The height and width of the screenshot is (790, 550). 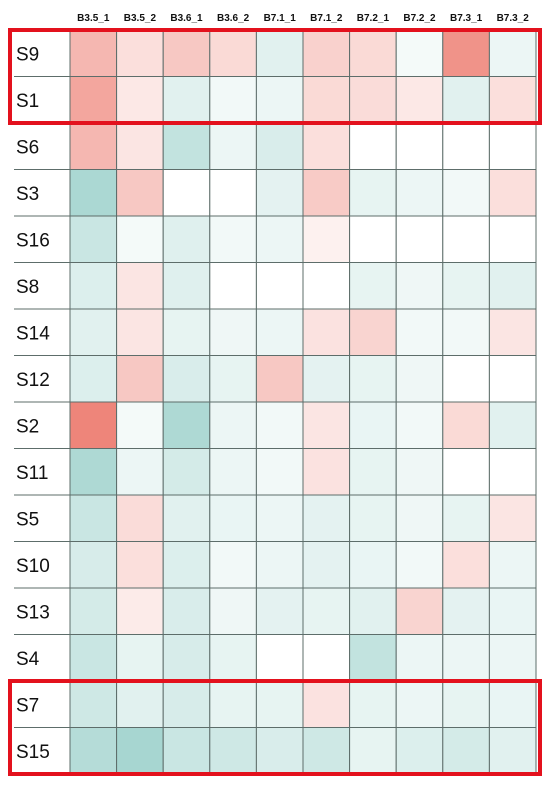 I want to click on row-label: S6, so click(x=27, y=147).